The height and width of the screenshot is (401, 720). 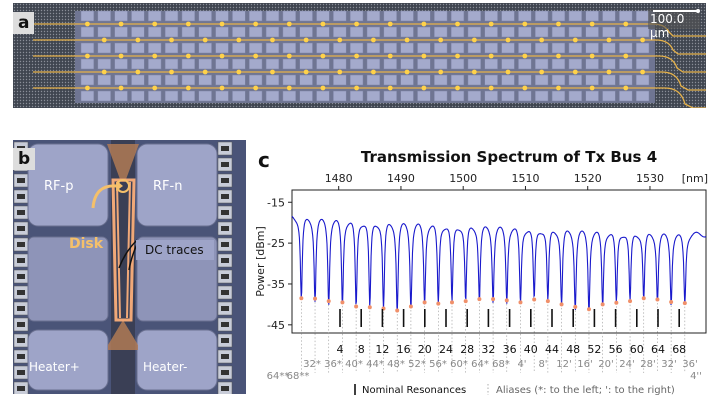 What do you see at coordinates (264, 160) in the screenshot?
I see `panel-c-label: c` at bounding box center [264, 160].